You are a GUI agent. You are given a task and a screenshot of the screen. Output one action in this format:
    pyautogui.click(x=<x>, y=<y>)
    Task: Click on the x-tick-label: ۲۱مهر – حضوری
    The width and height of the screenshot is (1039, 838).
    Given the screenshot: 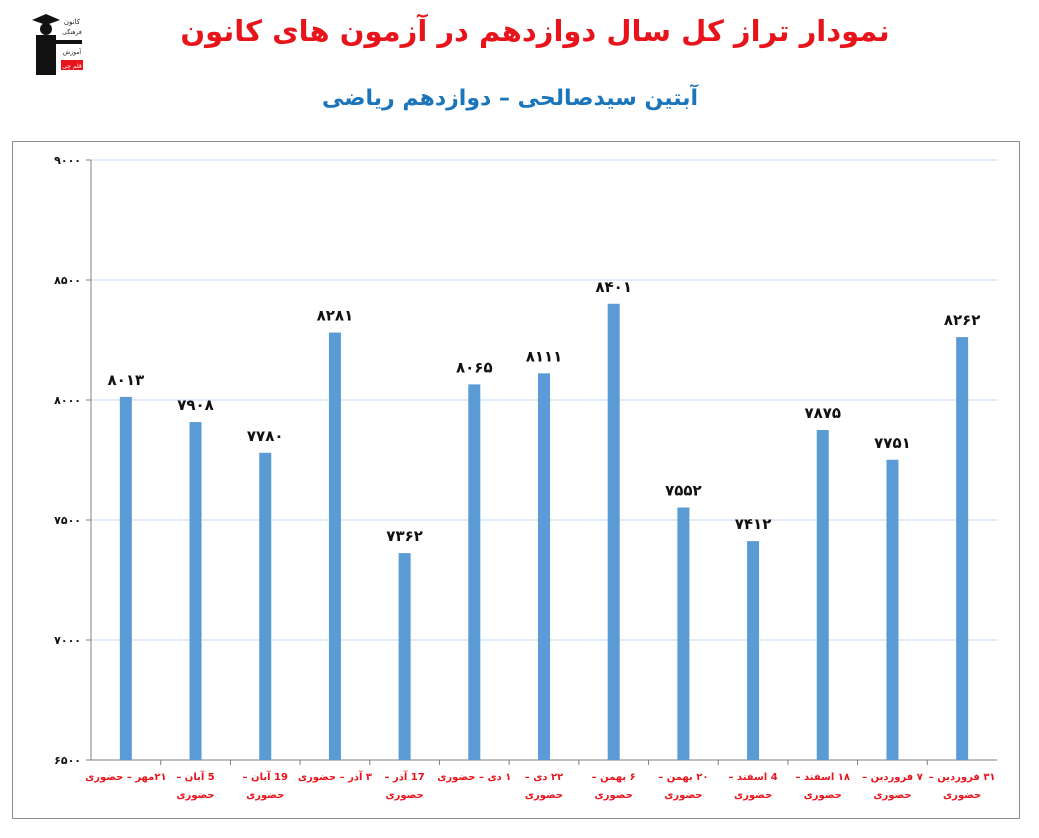 What is the action you would take?
    pyautogui.click(x=125, y=777)
    